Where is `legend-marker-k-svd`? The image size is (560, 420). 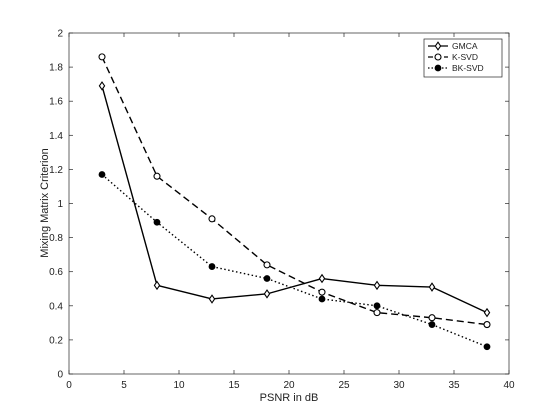
legend-marker-k-svd is located at coordinates (438, 57).